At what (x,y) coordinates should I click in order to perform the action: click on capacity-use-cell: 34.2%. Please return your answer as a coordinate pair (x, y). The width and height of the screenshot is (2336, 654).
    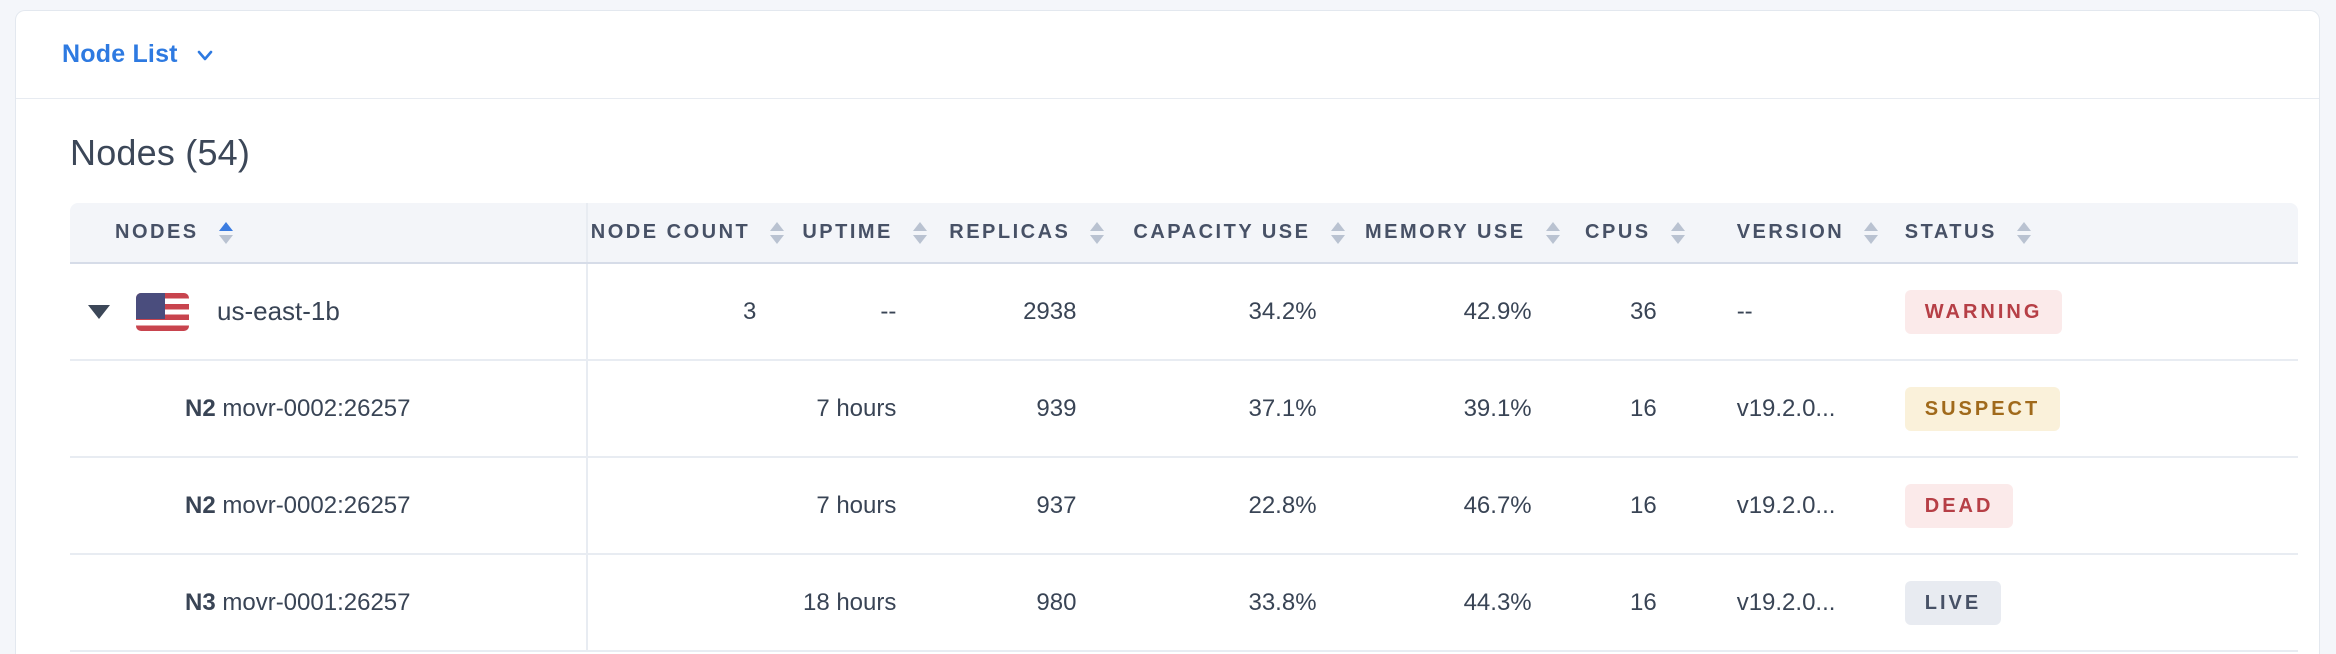
    Looking at the image, I should click on (1242, 312).